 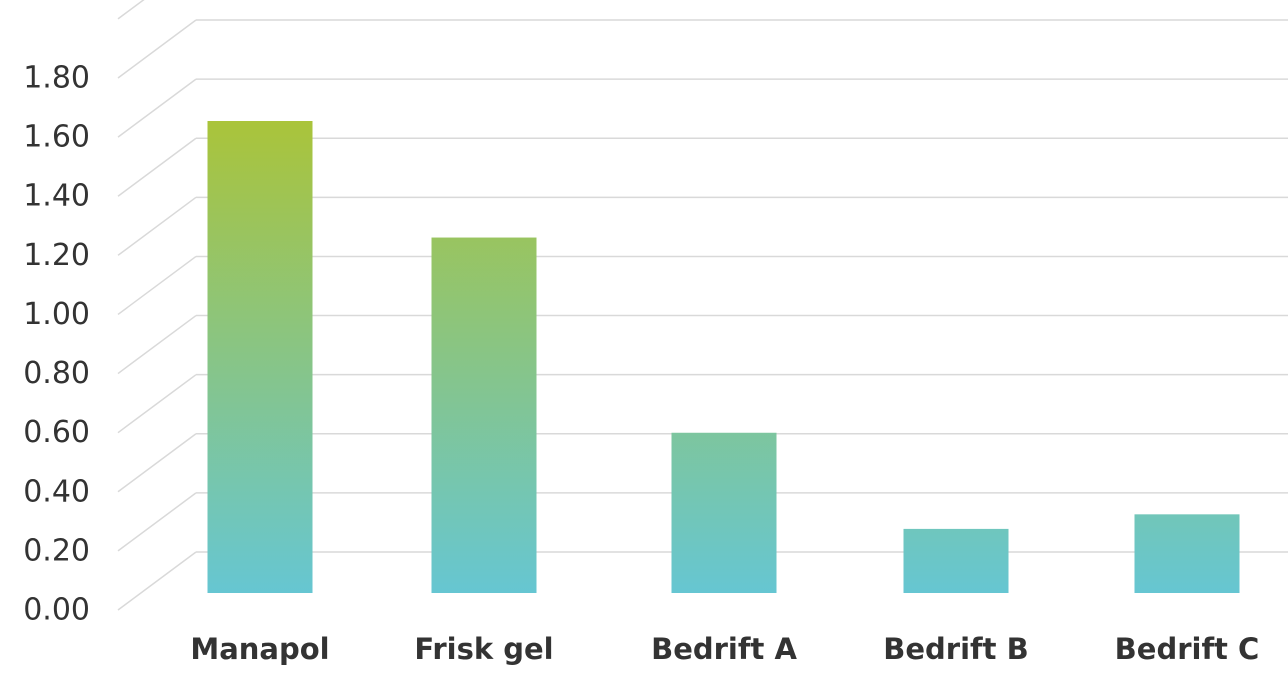 I want to click on bar-bedrift-b, so click(x=956, y=560).